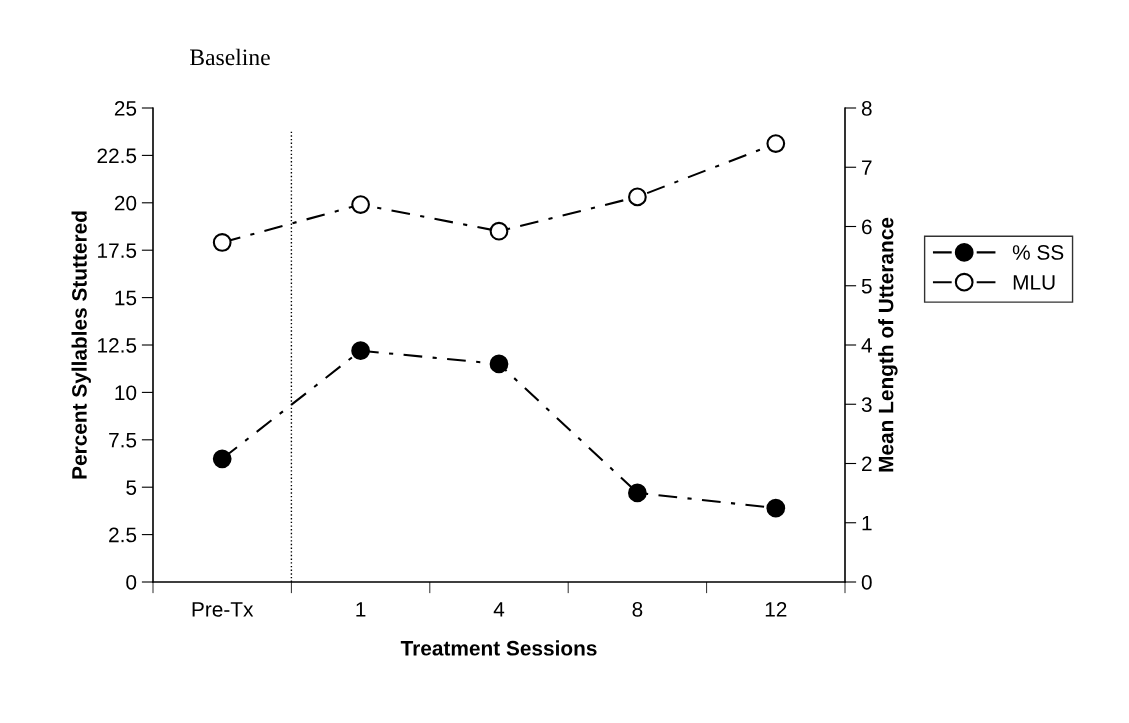  Describe the element at coordinates (126, 393) in the screenshot. I see `y-tick-label: 10` at that location.